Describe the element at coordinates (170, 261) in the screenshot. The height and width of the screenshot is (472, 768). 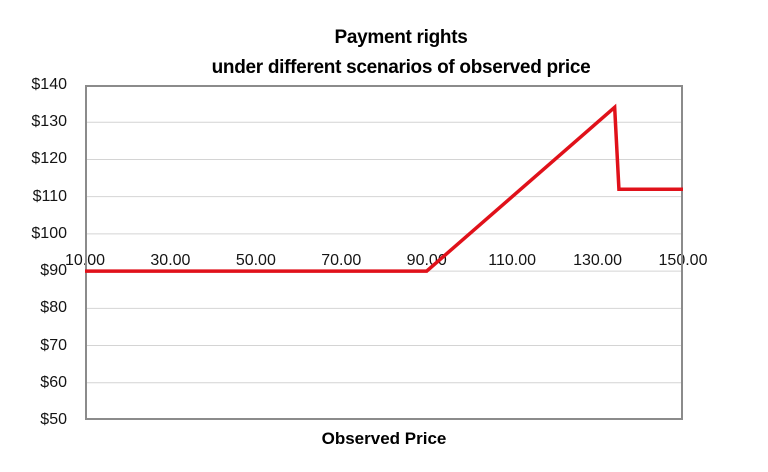
I see `x-tick-label: 30.00` at that location.